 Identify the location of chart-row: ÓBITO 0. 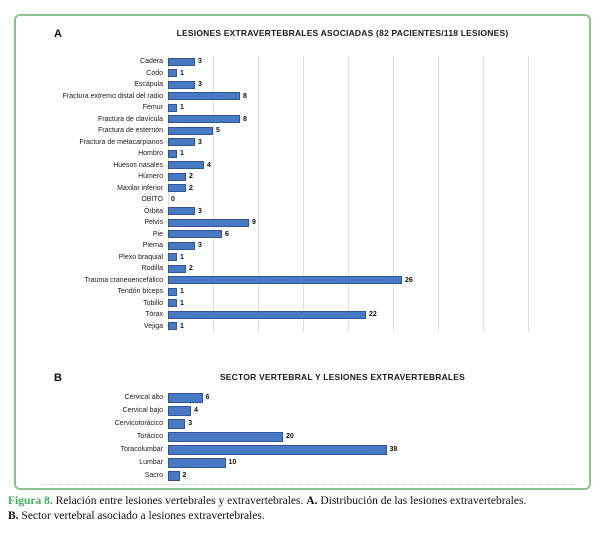
(309, 200).